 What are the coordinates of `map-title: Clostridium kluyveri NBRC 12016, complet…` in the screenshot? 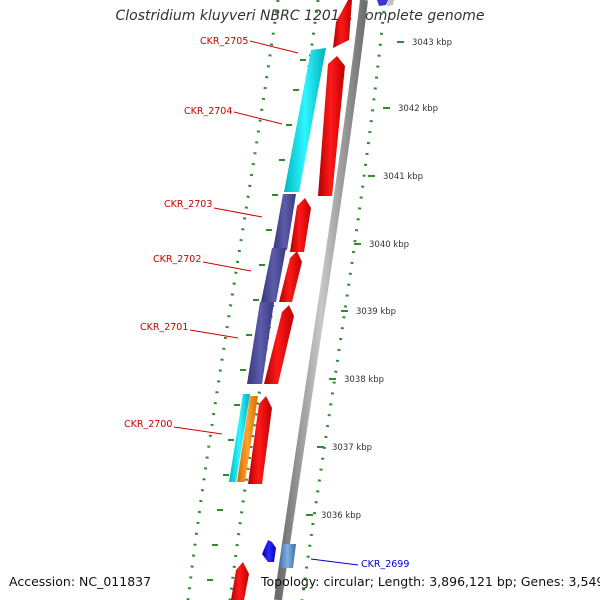 It's located at (300, 16).